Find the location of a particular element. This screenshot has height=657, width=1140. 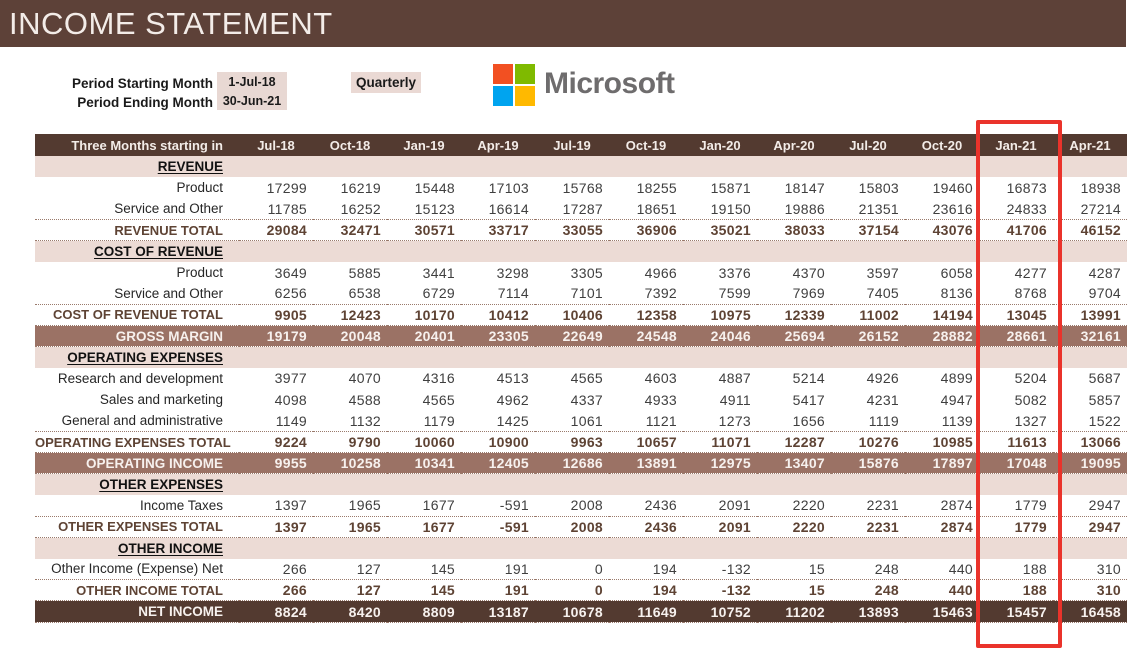

cell-Jan-21: 13045 is located at coordinates (1026, 314).